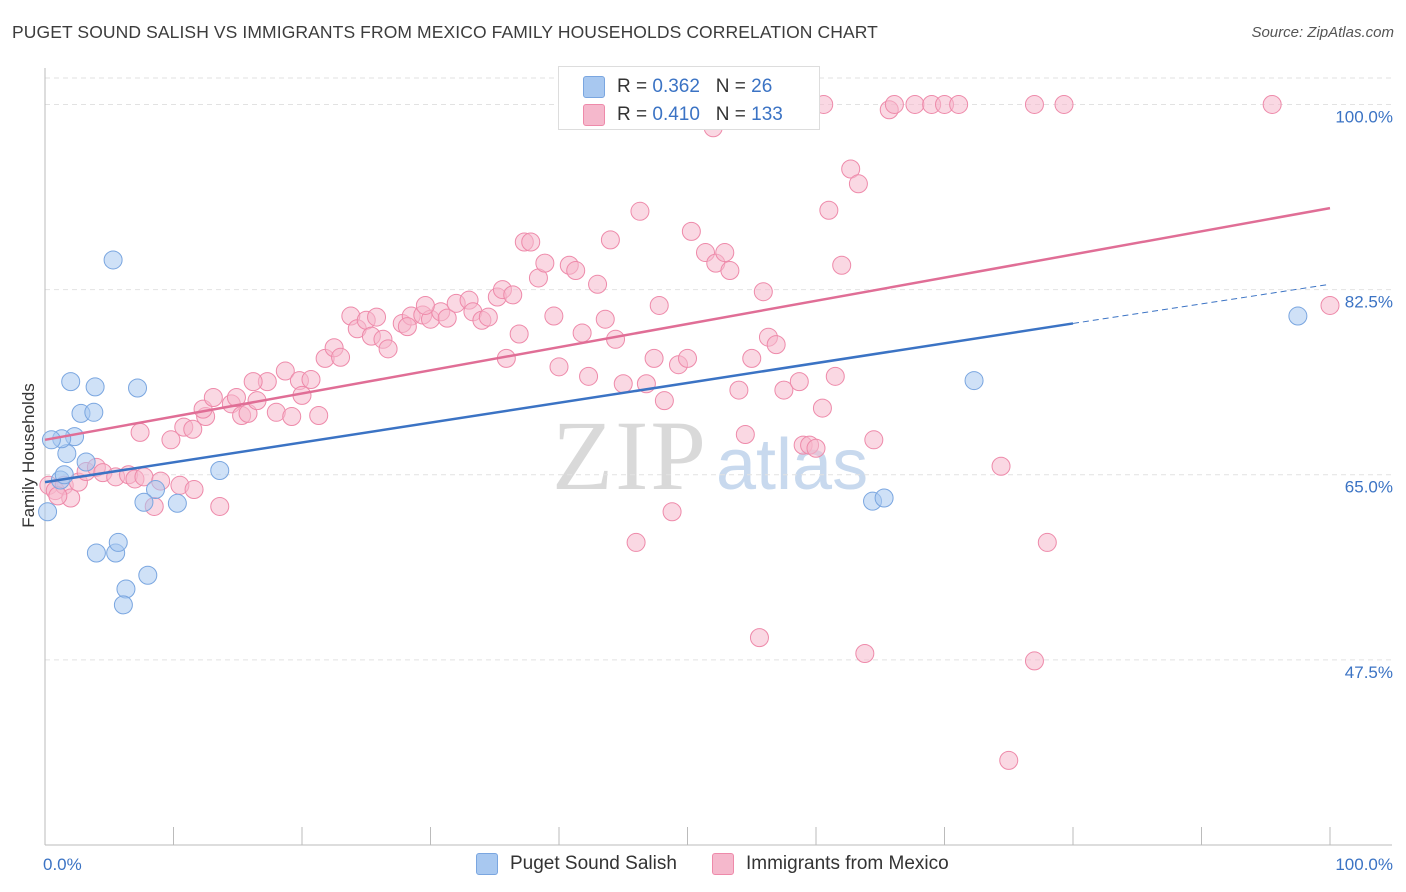 This screenshot has width=1406, height=892. I want to click on mexico-n-label: N =, so click(733, 114).